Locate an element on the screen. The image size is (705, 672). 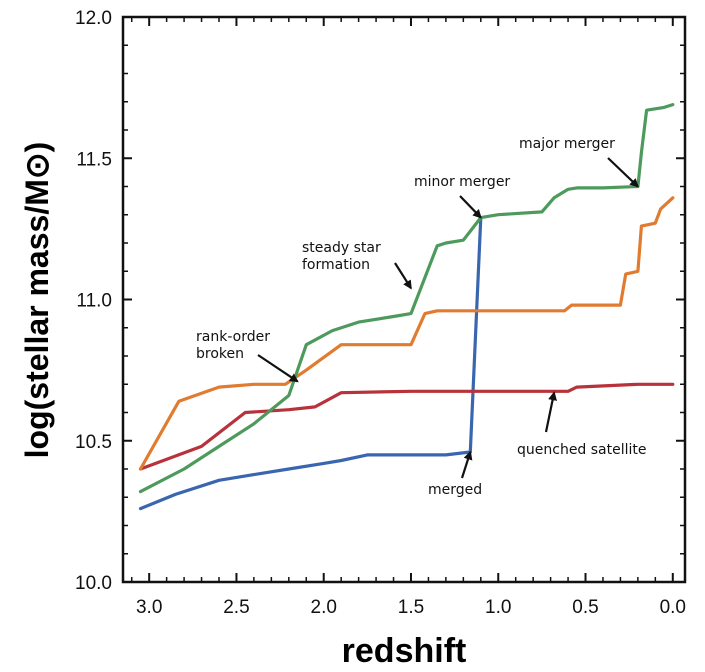
annotation-line: minor merger is located at coordinates (462, 182).